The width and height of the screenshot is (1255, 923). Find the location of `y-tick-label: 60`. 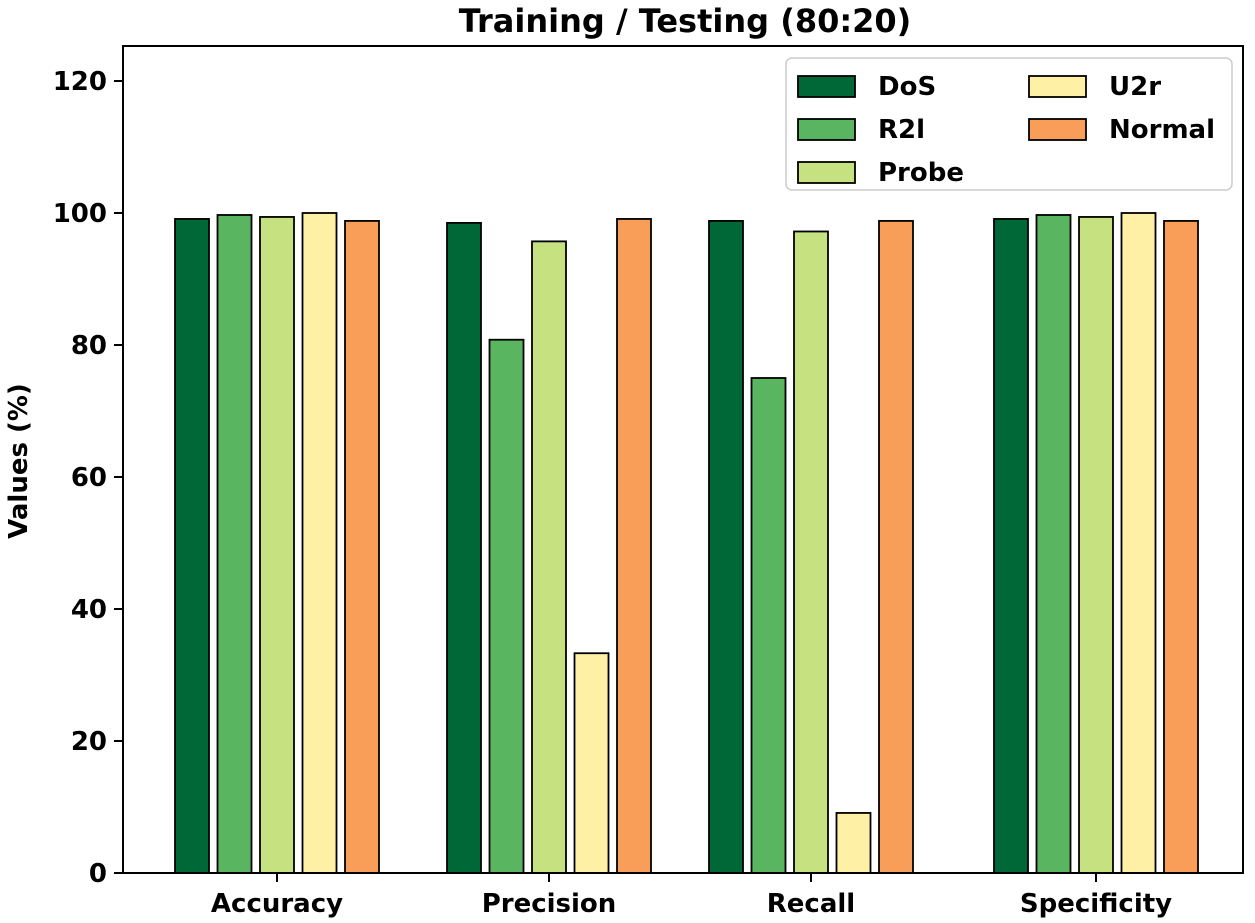

y-tick-label: 60 is located at coordinates (89, 478).